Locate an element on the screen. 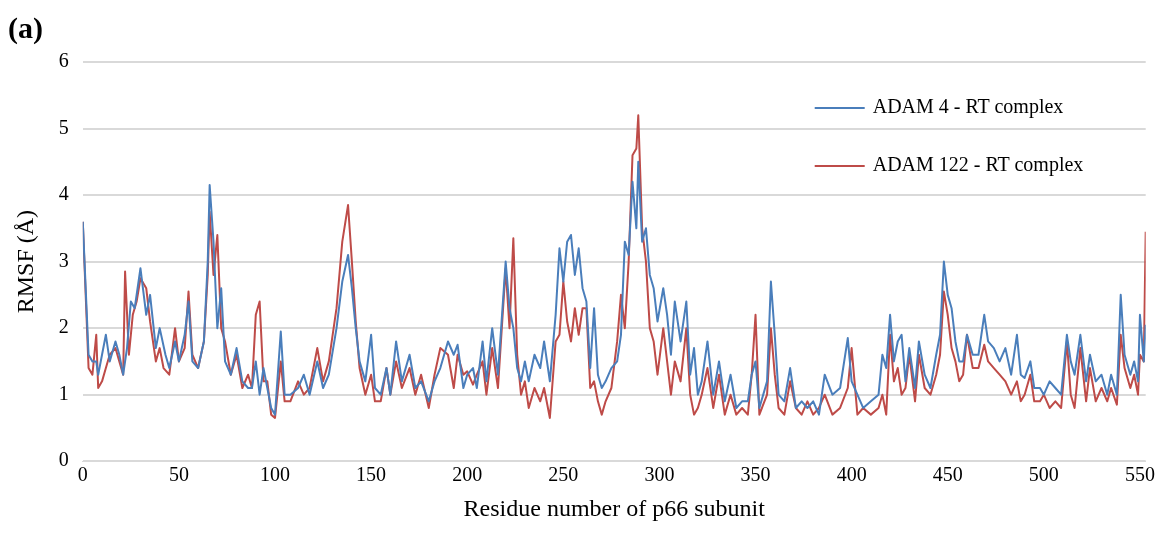 Image resolution: width=1167 pixels, height=536 pixels. legend-label: ADAM 4 - RT complex is located at coordinates (968, 107).